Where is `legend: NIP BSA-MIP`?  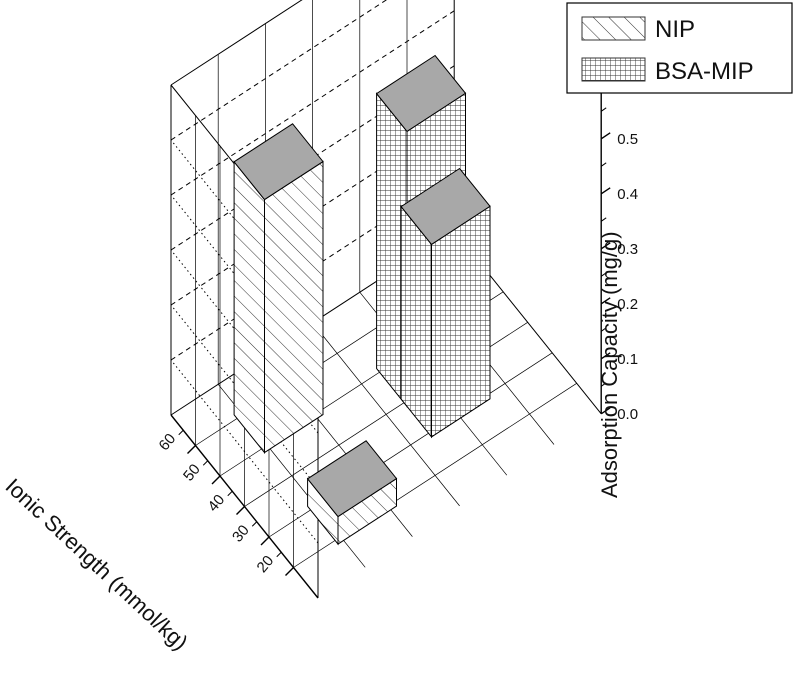
legend: NIP BSA-MIP is located at coordinates (679, 48).